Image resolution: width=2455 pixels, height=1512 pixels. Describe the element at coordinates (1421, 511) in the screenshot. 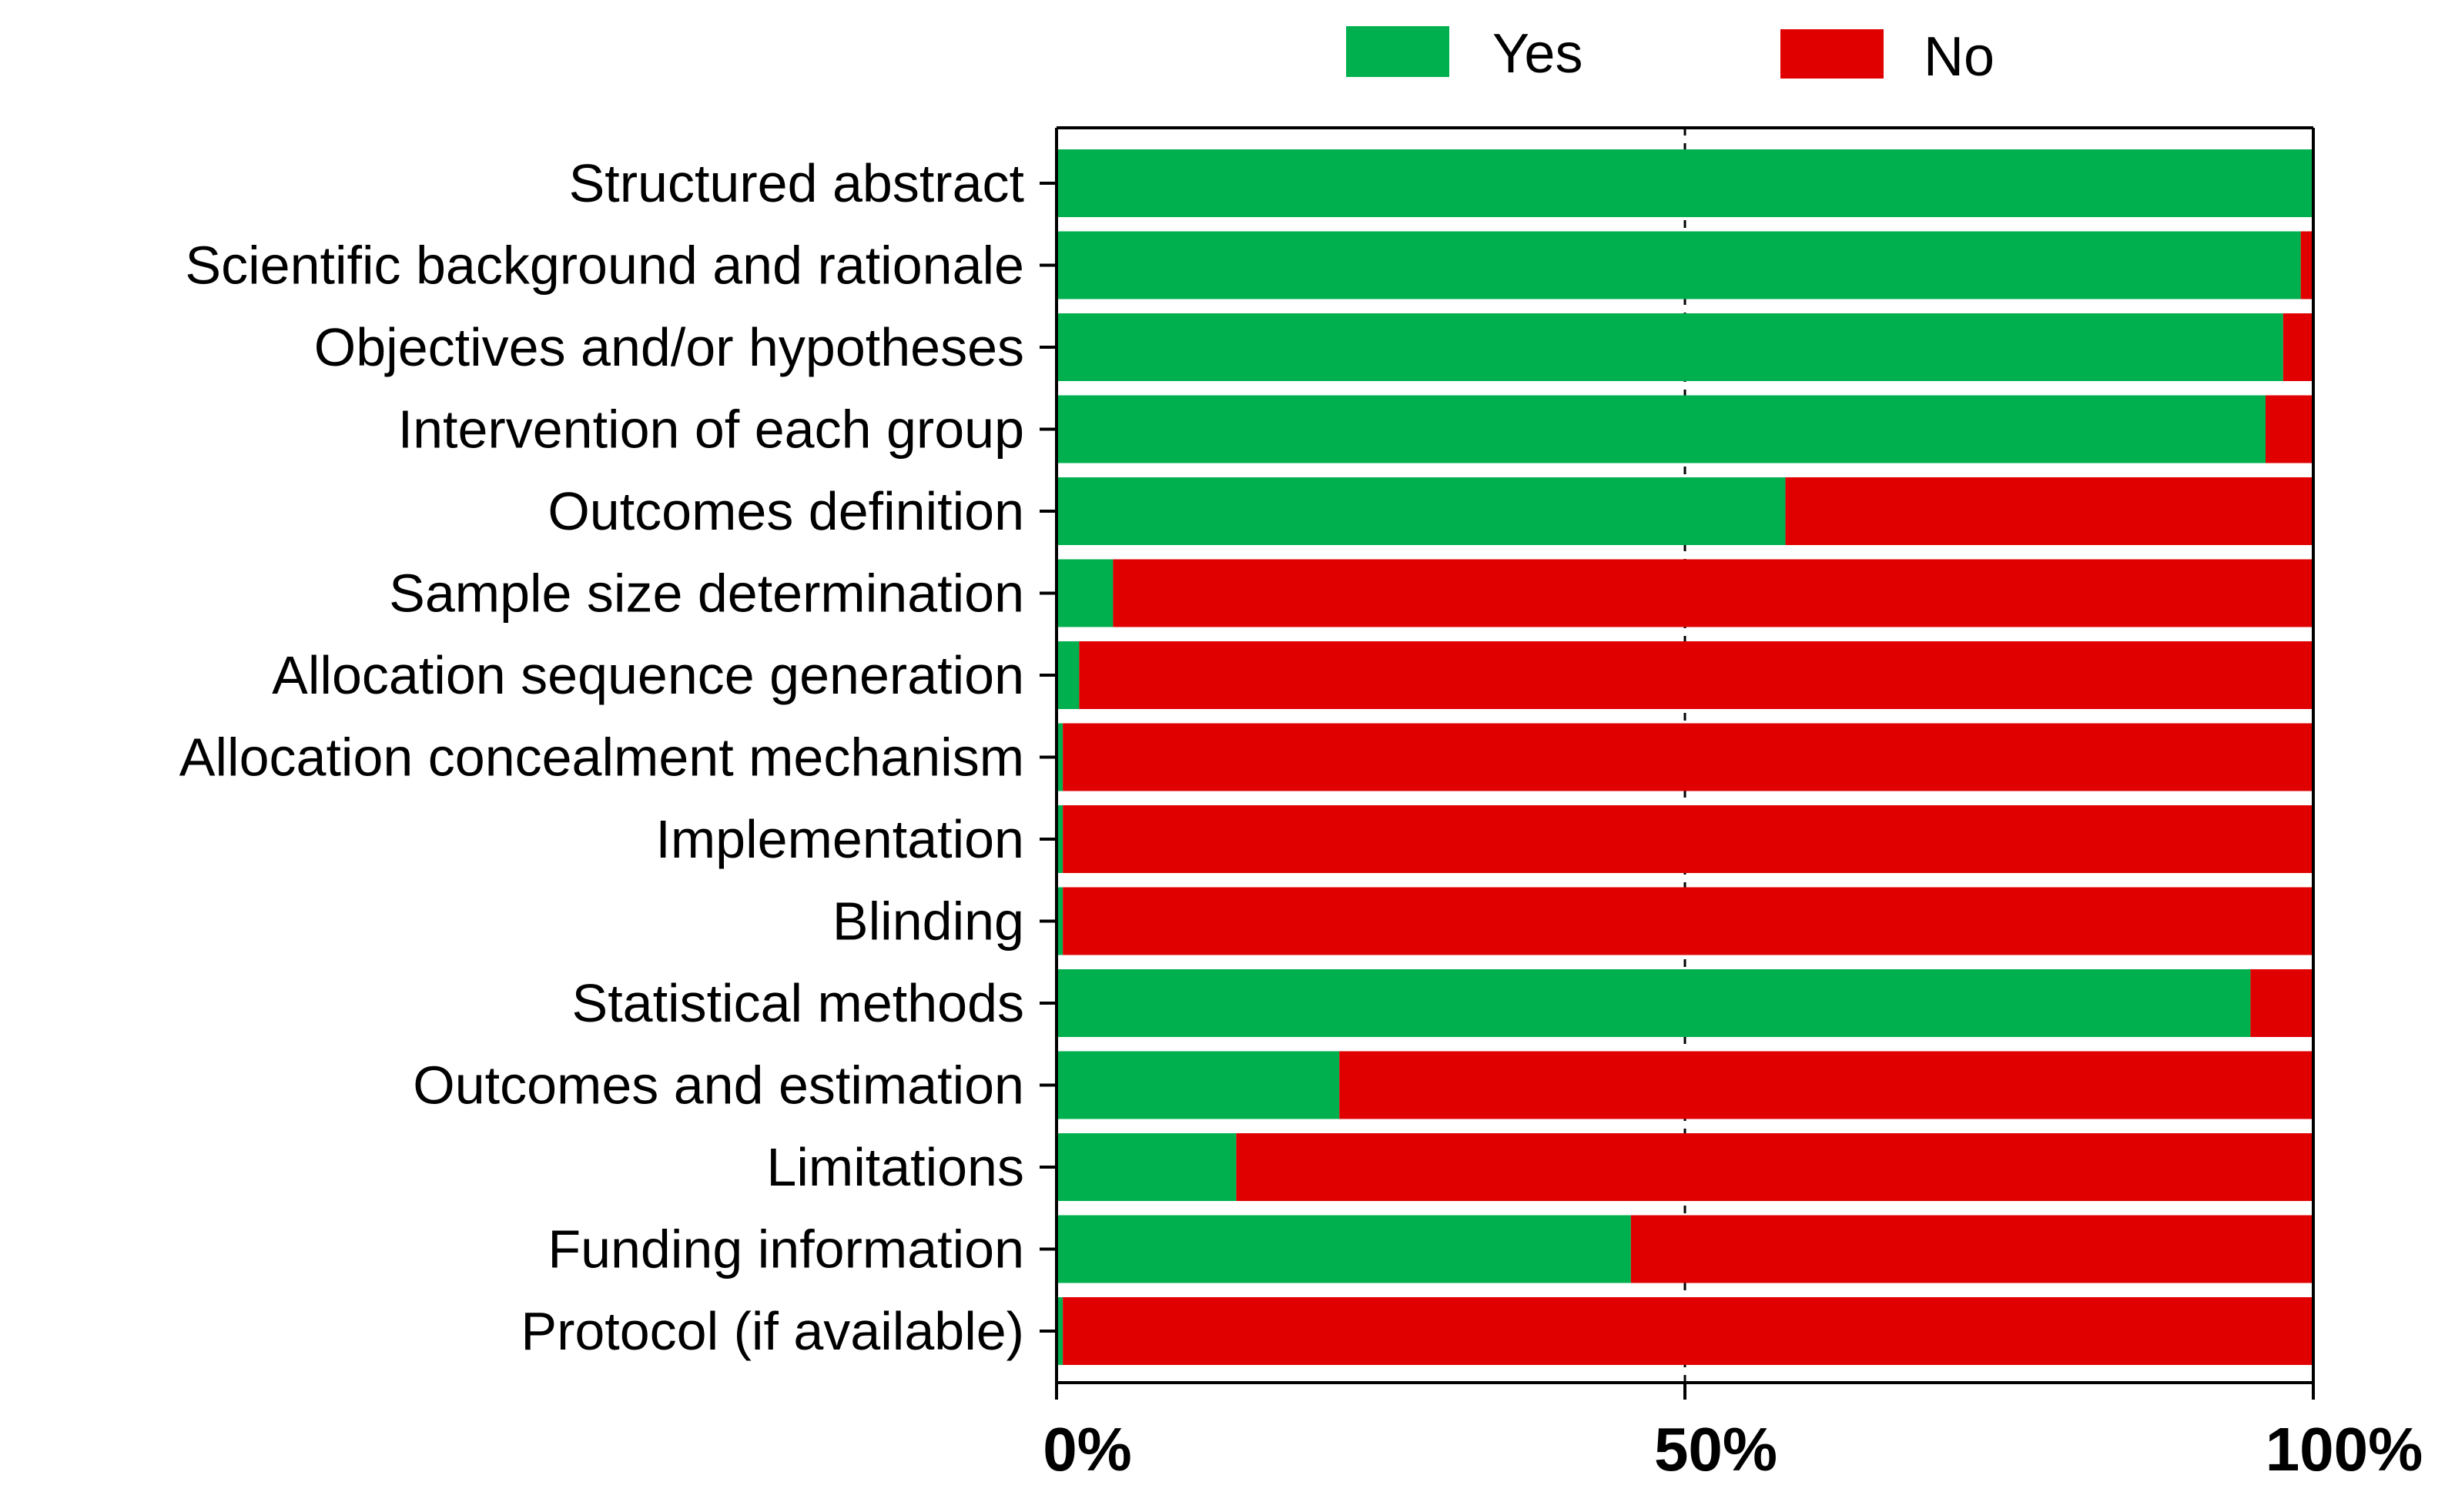

I see `bar-yes-outcomes-definition` at that location.